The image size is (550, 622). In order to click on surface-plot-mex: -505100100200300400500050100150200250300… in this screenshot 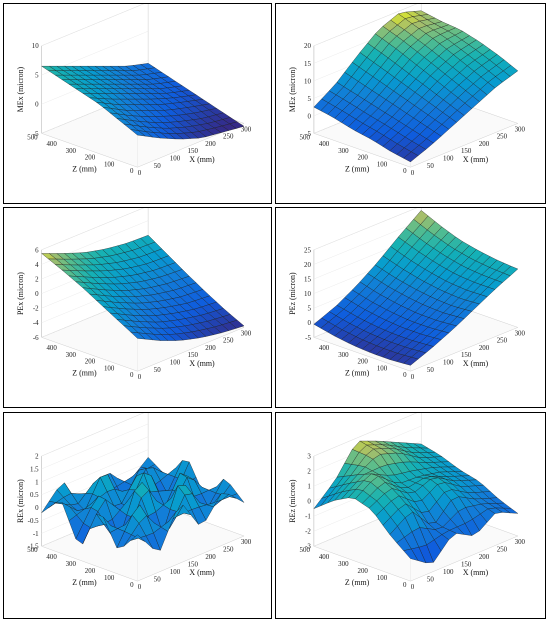, I will do `click(134, 90)`.